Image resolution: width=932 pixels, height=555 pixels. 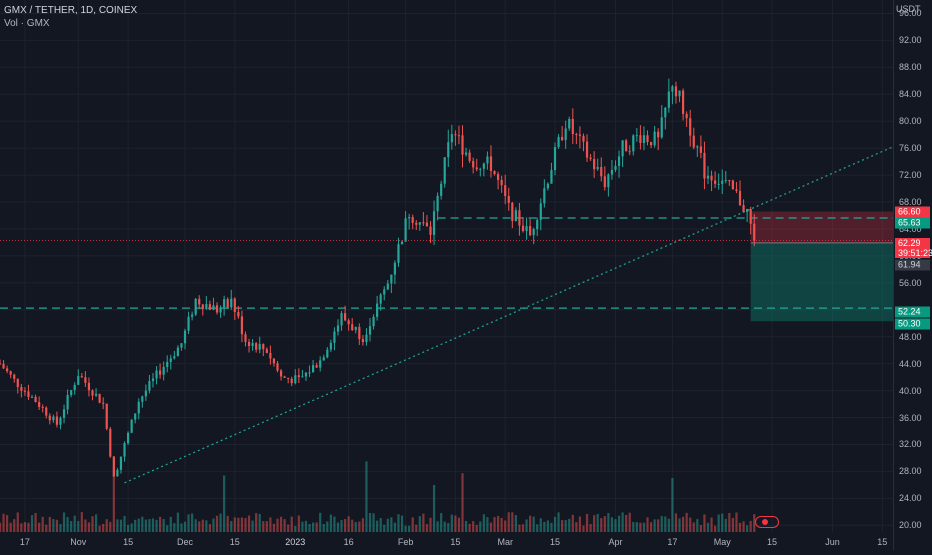 What do you see at coordinates (910, 228) in the screenshot?
I see `price-tick-label: 64.00` at bounding box center [910, 228].